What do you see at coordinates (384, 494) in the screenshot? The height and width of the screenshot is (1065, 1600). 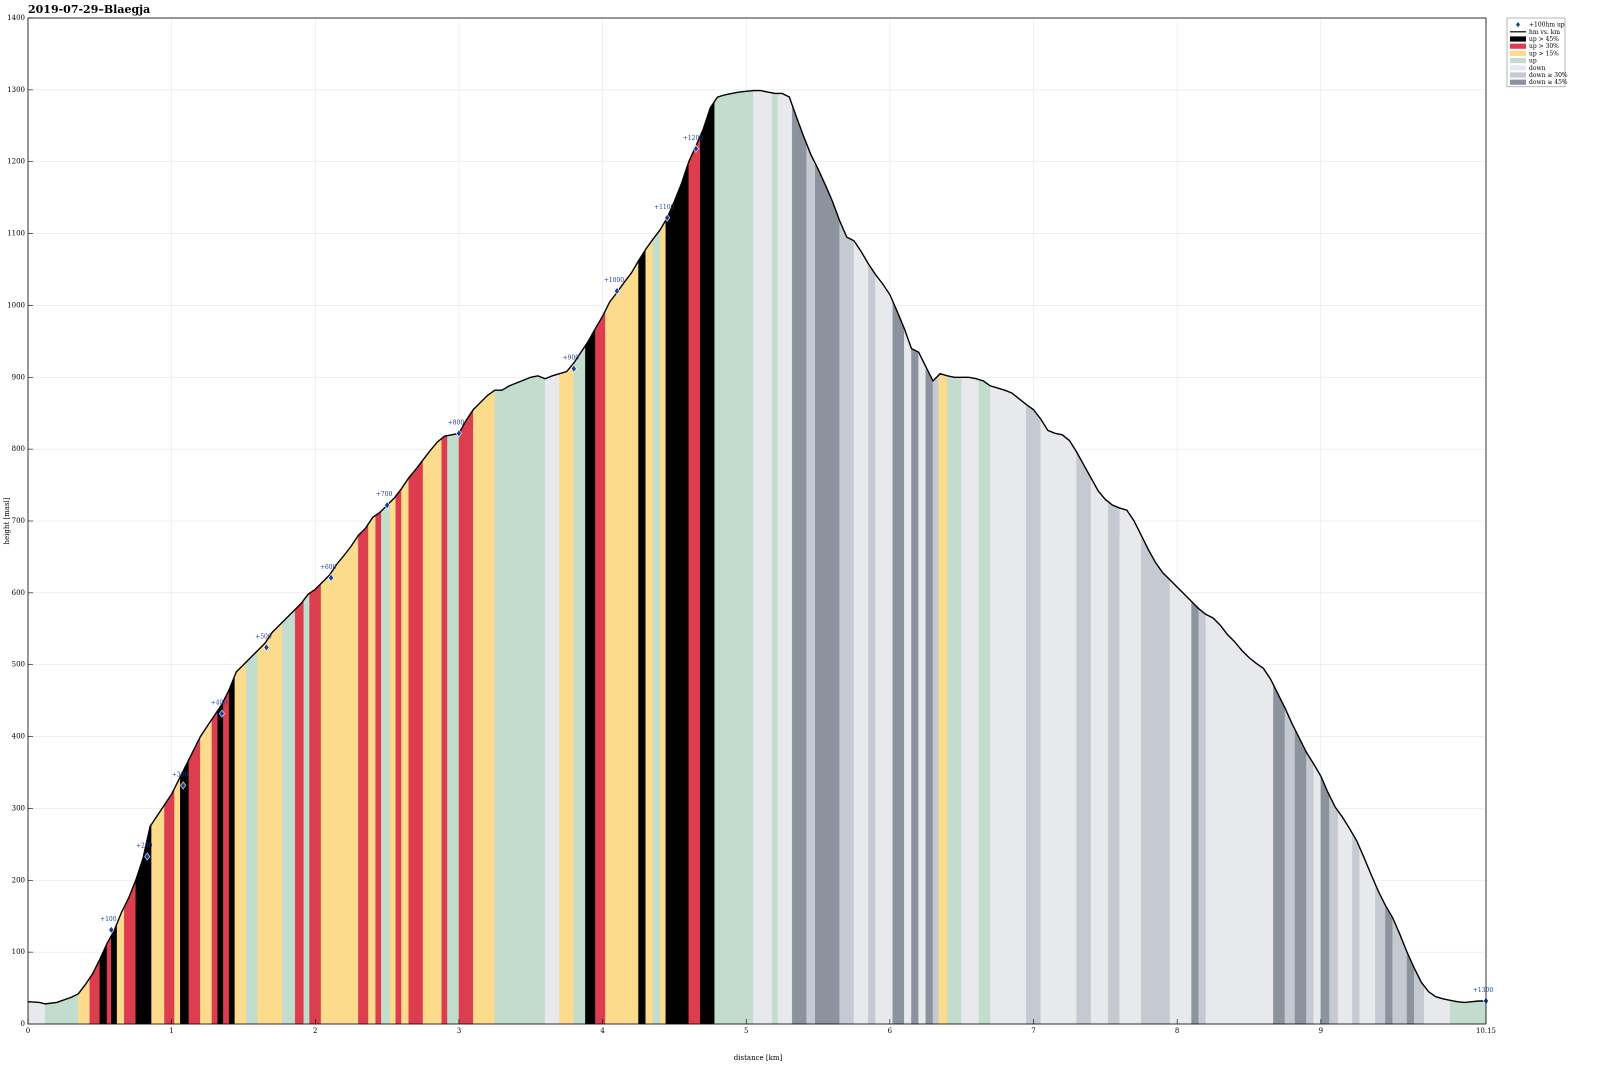 I see `hm-marker-label: +700` at bounding box center [384, 494].